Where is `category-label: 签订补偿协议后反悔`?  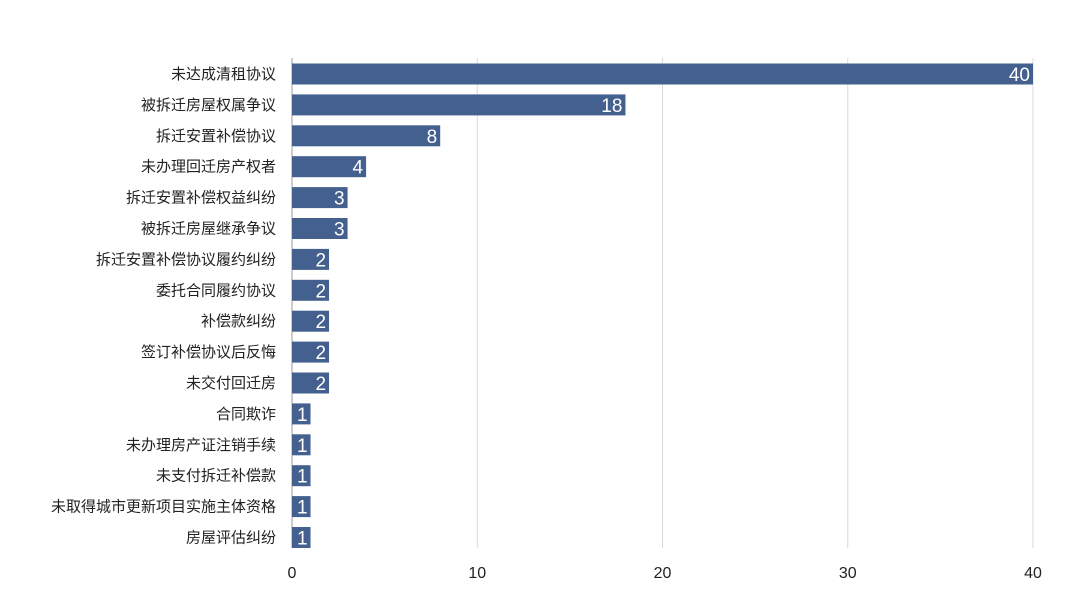 category-label: 签订补偿协议后反悔 is located at coordinates (208, 352).